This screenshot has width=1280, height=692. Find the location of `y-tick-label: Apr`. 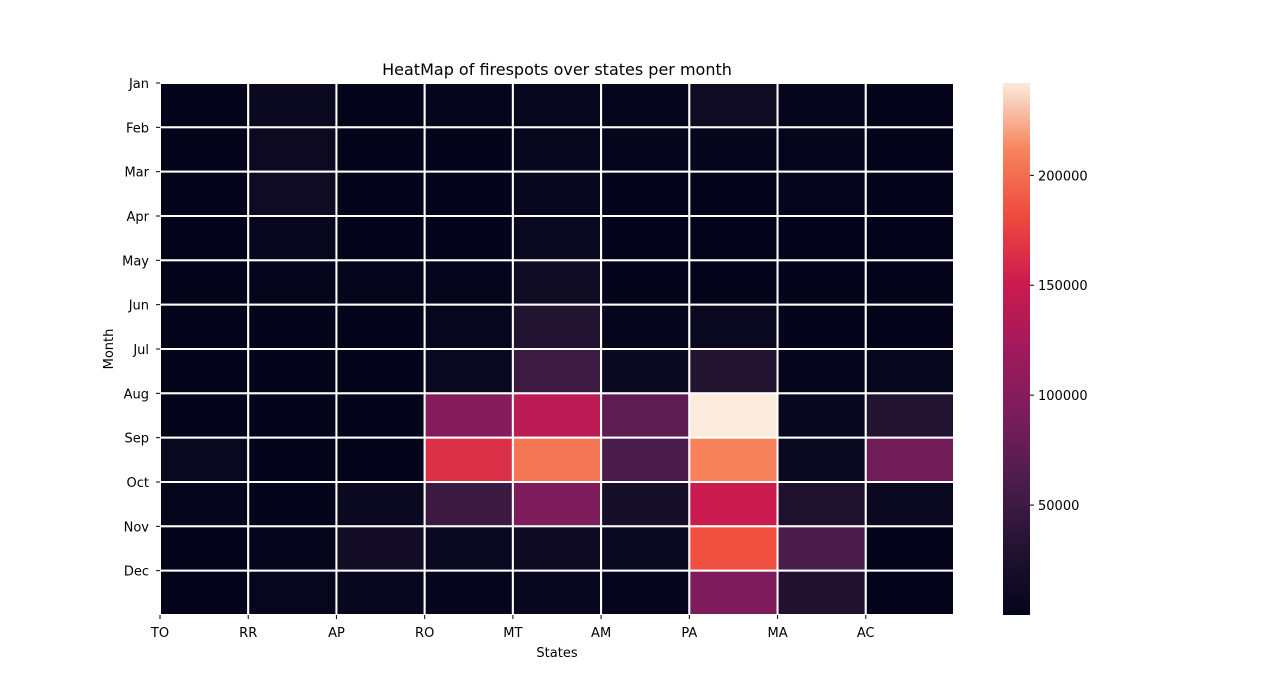

y-tick-label: Apr is located at coordinates (138, 217).